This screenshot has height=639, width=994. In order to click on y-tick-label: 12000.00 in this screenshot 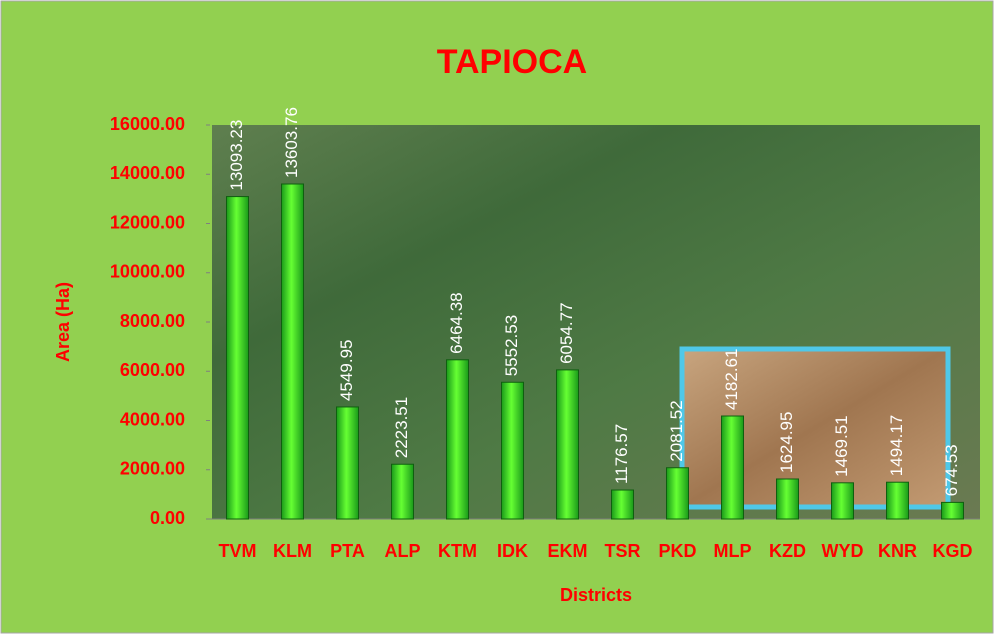, I will do `click(147, 222)`.